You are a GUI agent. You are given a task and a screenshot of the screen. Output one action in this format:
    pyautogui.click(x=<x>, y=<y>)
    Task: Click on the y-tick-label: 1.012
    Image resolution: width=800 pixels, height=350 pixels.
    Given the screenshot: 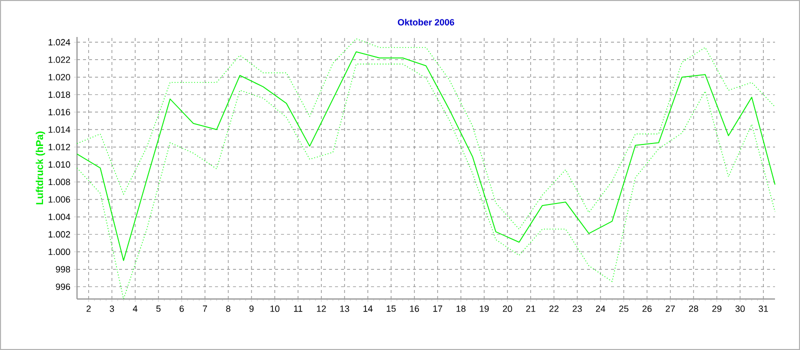 What is the action you would take?
    pyautogui.click(x=59, y=147)
    